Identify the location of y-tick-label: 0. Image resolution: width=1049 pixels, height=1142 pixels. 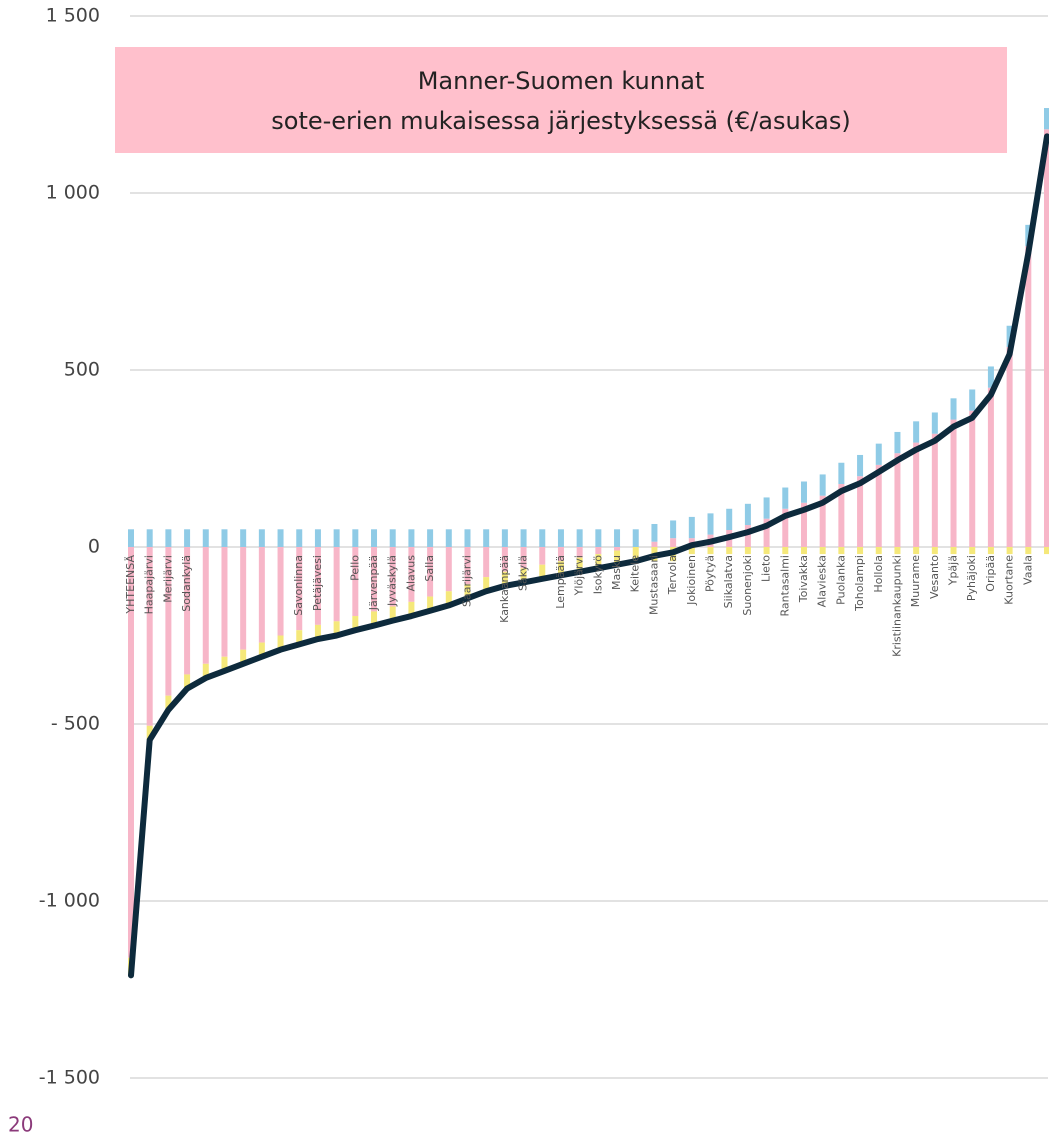
(94, 547).